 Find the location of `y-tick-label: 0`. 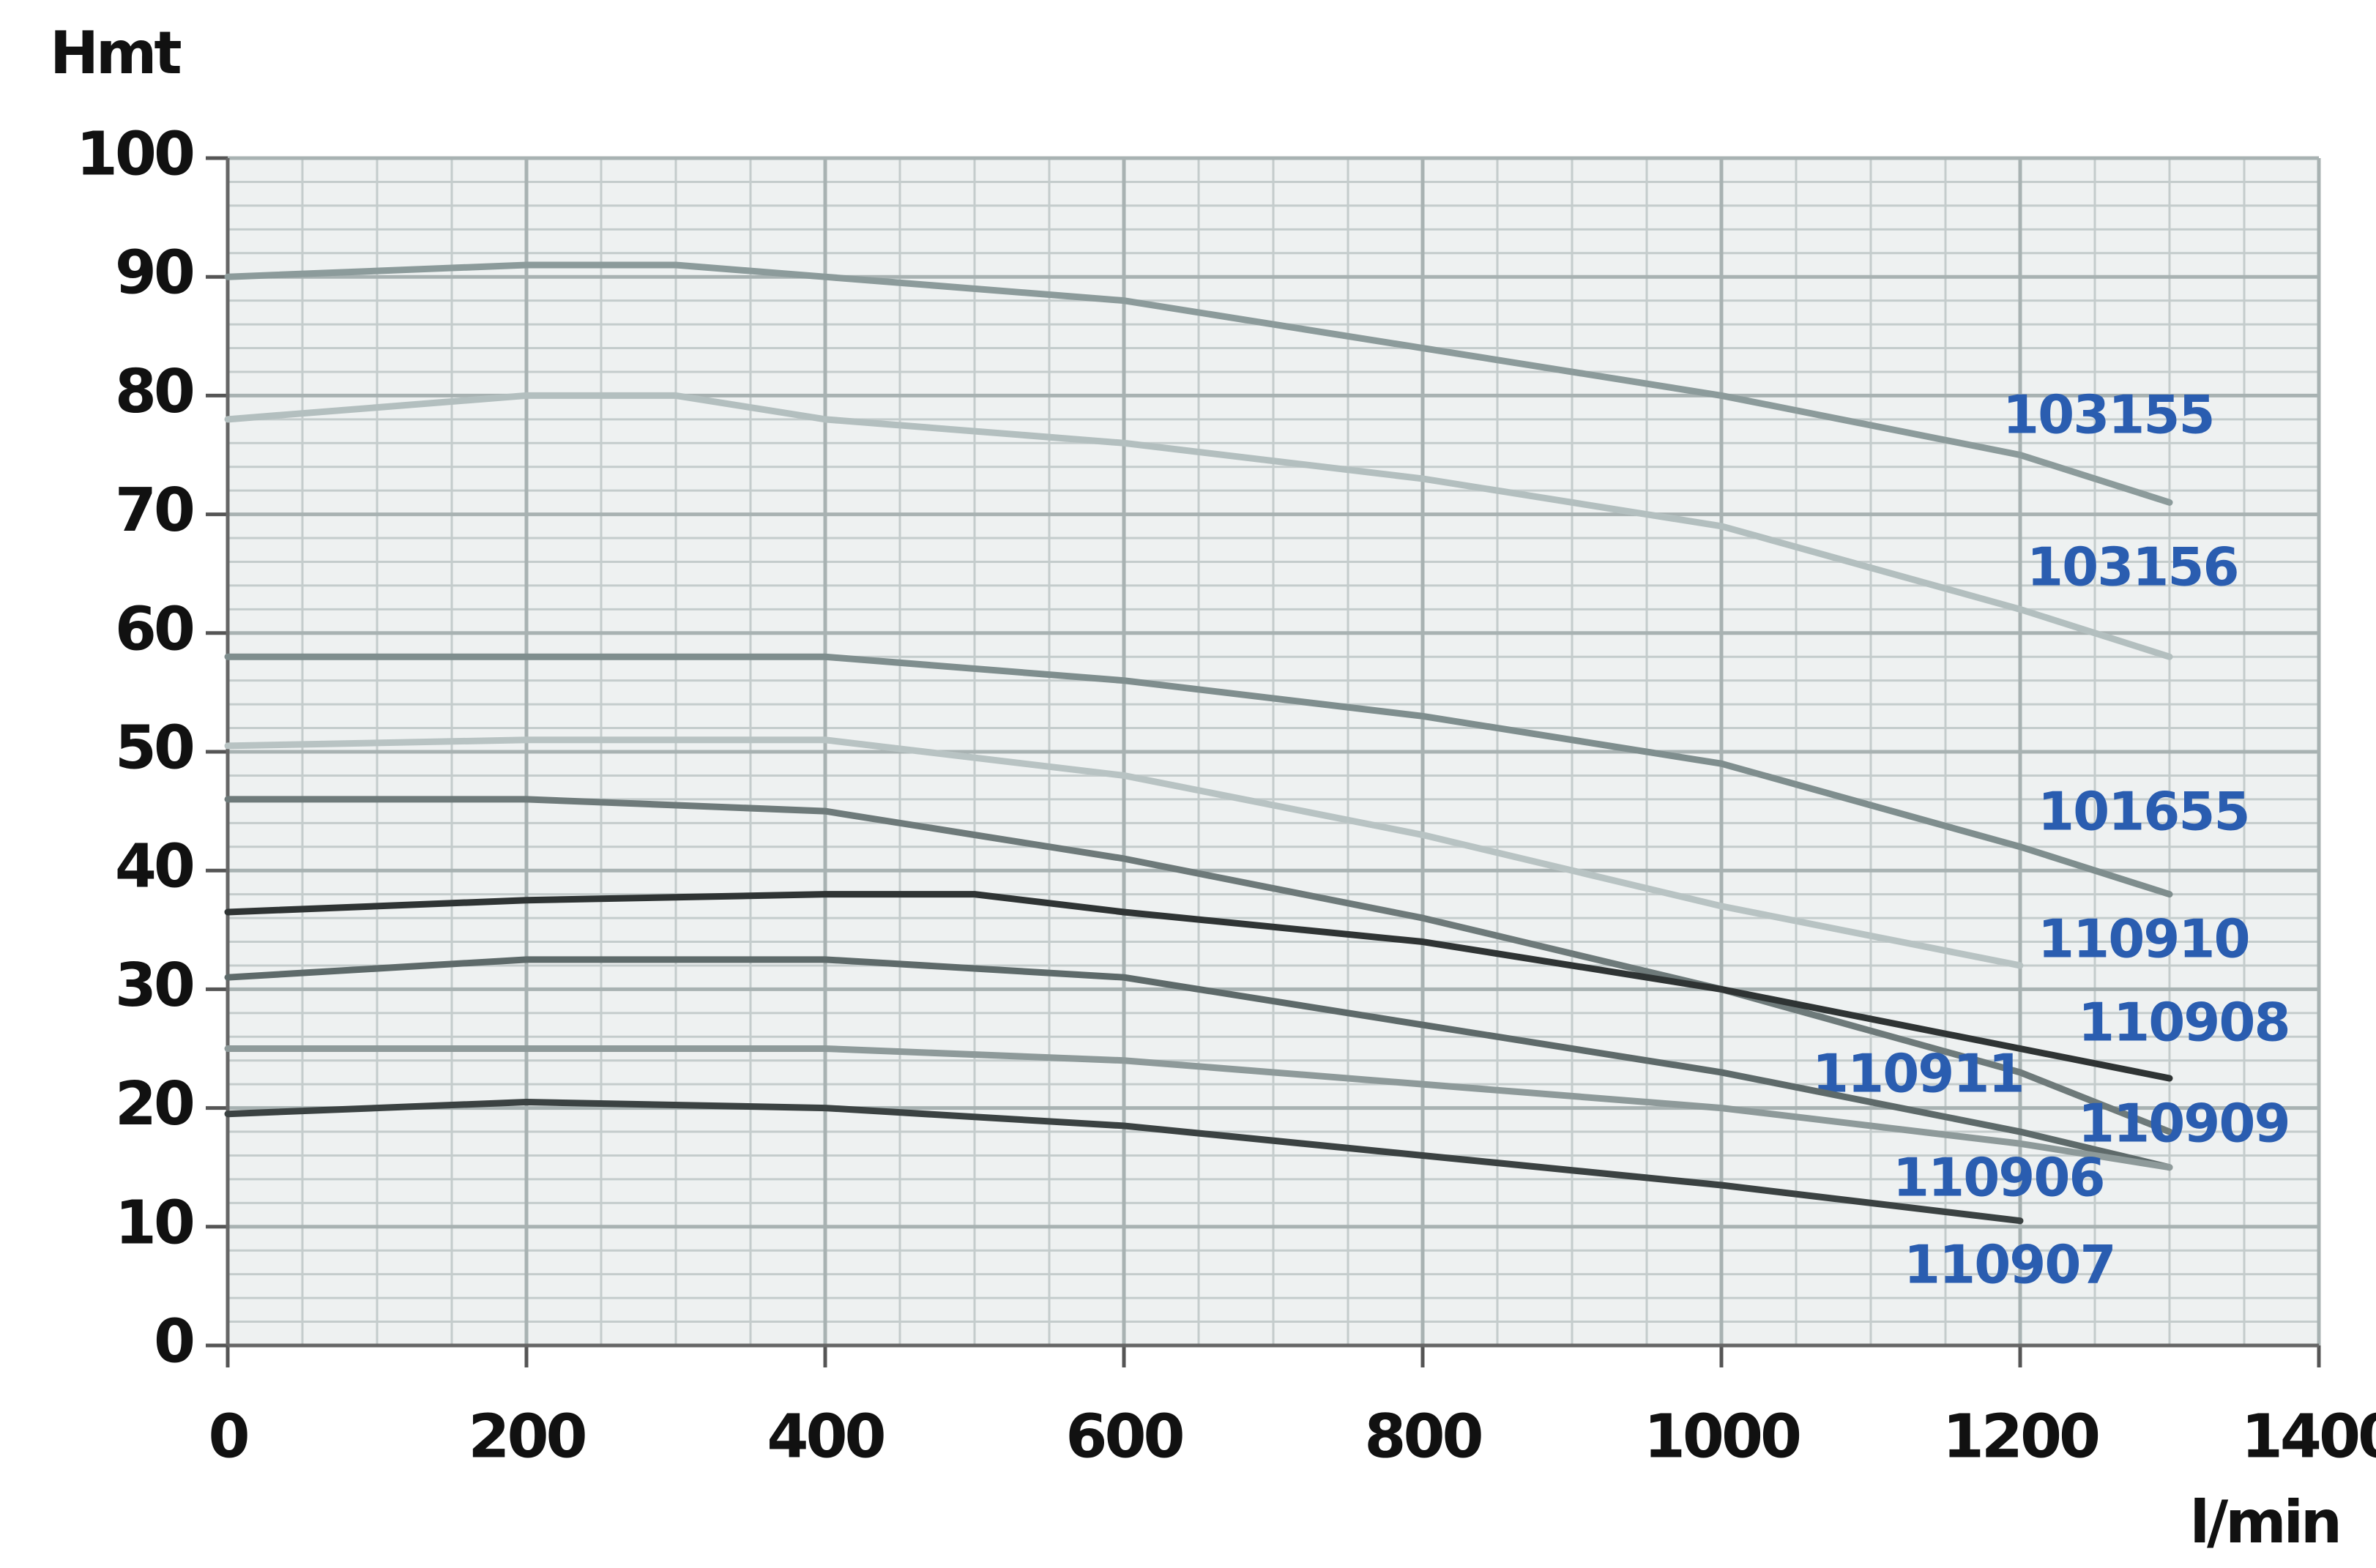

y-tick-label: 0 is located at coordinates (173, 1341).